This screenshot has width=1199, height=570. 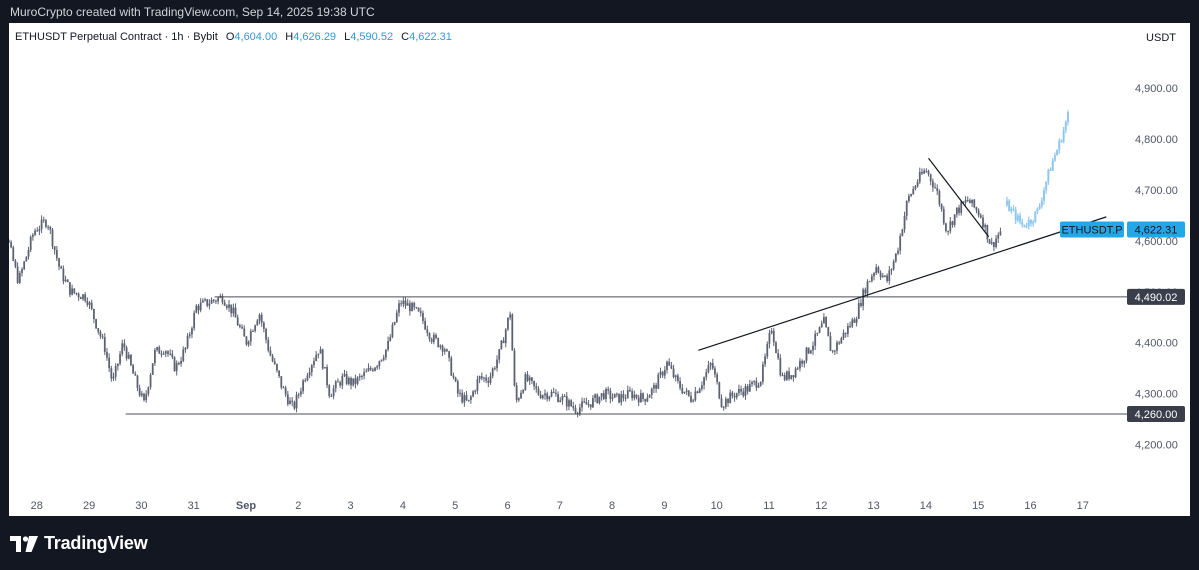 I want to click on level-price-tag: 4,260.00, so click(x=1156, y=414).